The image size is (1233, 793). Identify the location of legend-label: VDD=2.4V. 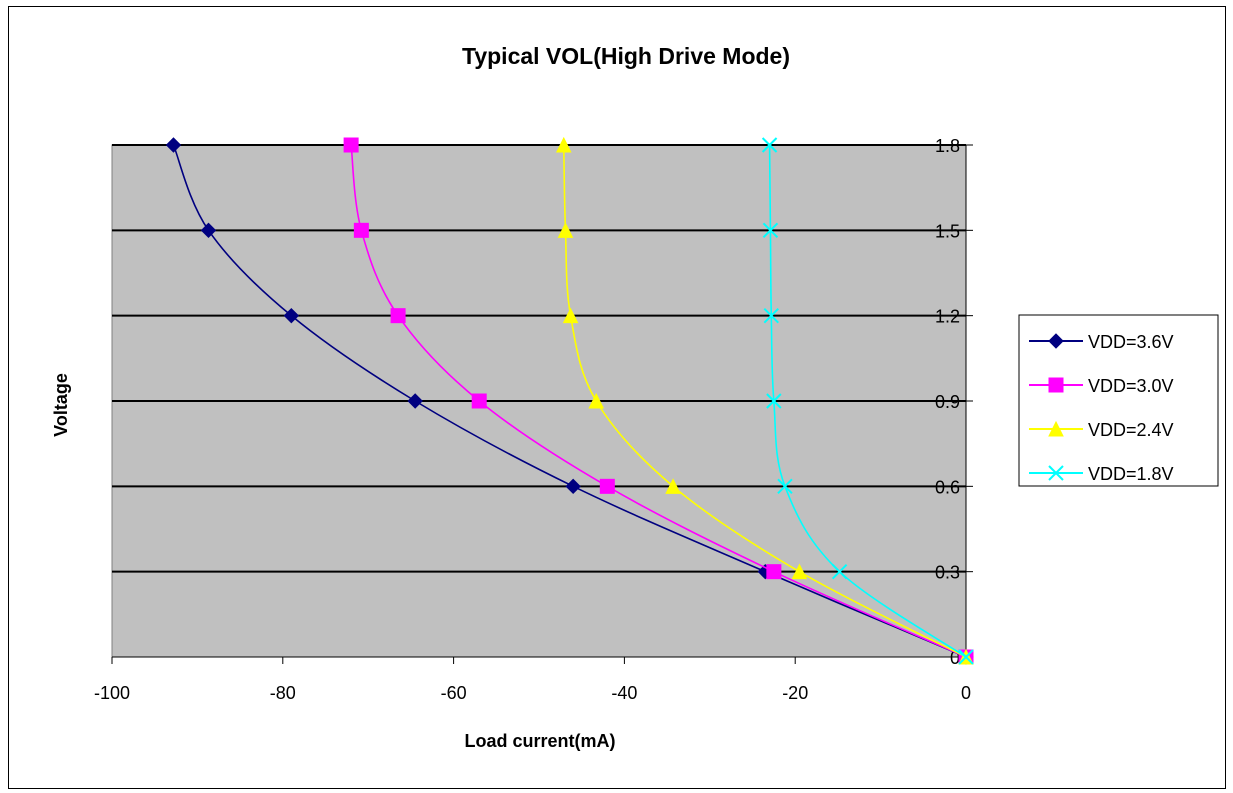
(1131, 430).